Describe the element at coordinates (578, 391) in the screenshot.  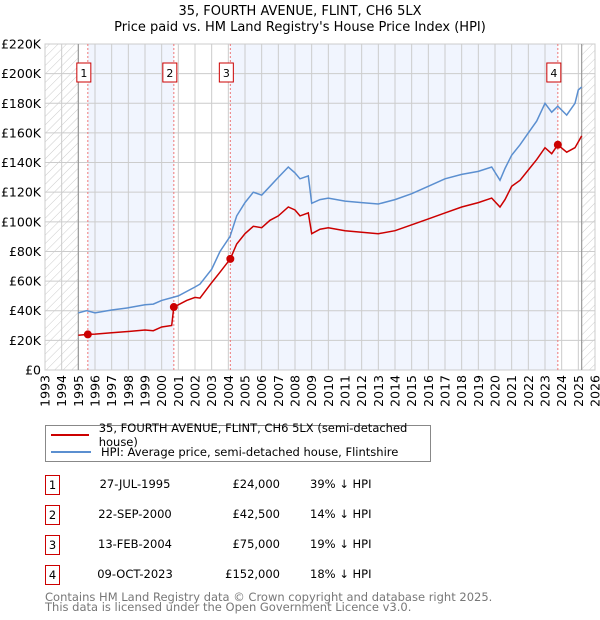
I see `x-tick-label: 2025` at that location.